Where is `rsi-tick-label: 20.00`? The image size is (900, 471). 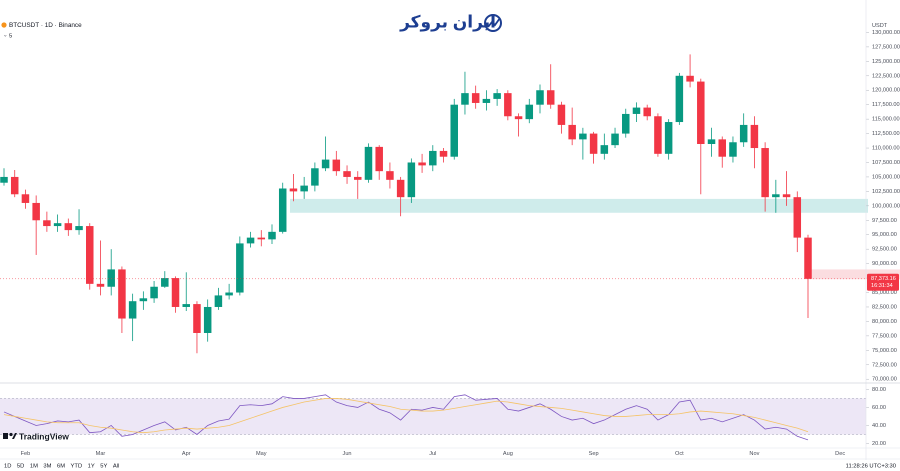
rsi-tick-label: 20.00 is located at coordinates (879, 444).